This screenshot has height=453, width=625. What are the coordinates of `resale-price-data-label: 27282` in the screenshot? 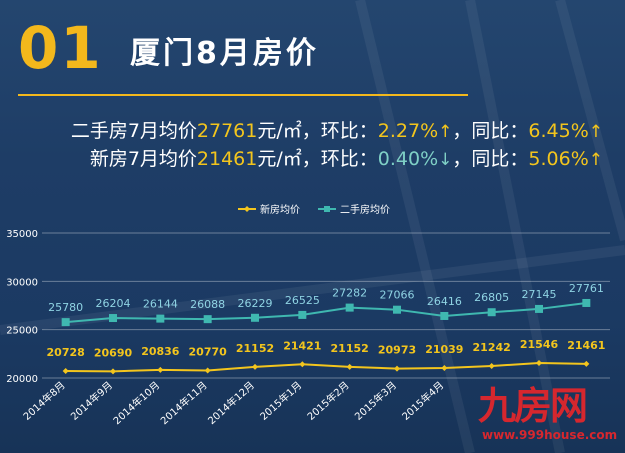 It's located at (349, 293).